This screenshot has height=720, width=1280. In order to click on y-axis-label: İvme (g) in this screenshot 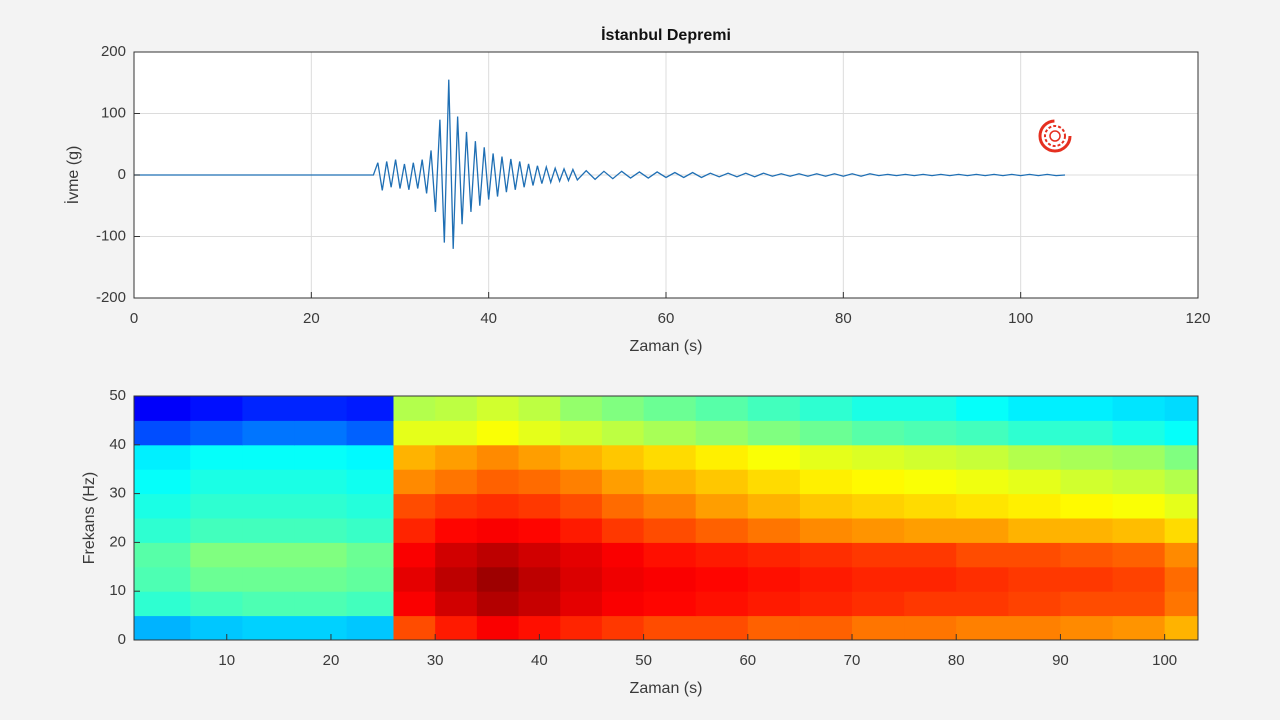, I will do `click(72, 175)`.